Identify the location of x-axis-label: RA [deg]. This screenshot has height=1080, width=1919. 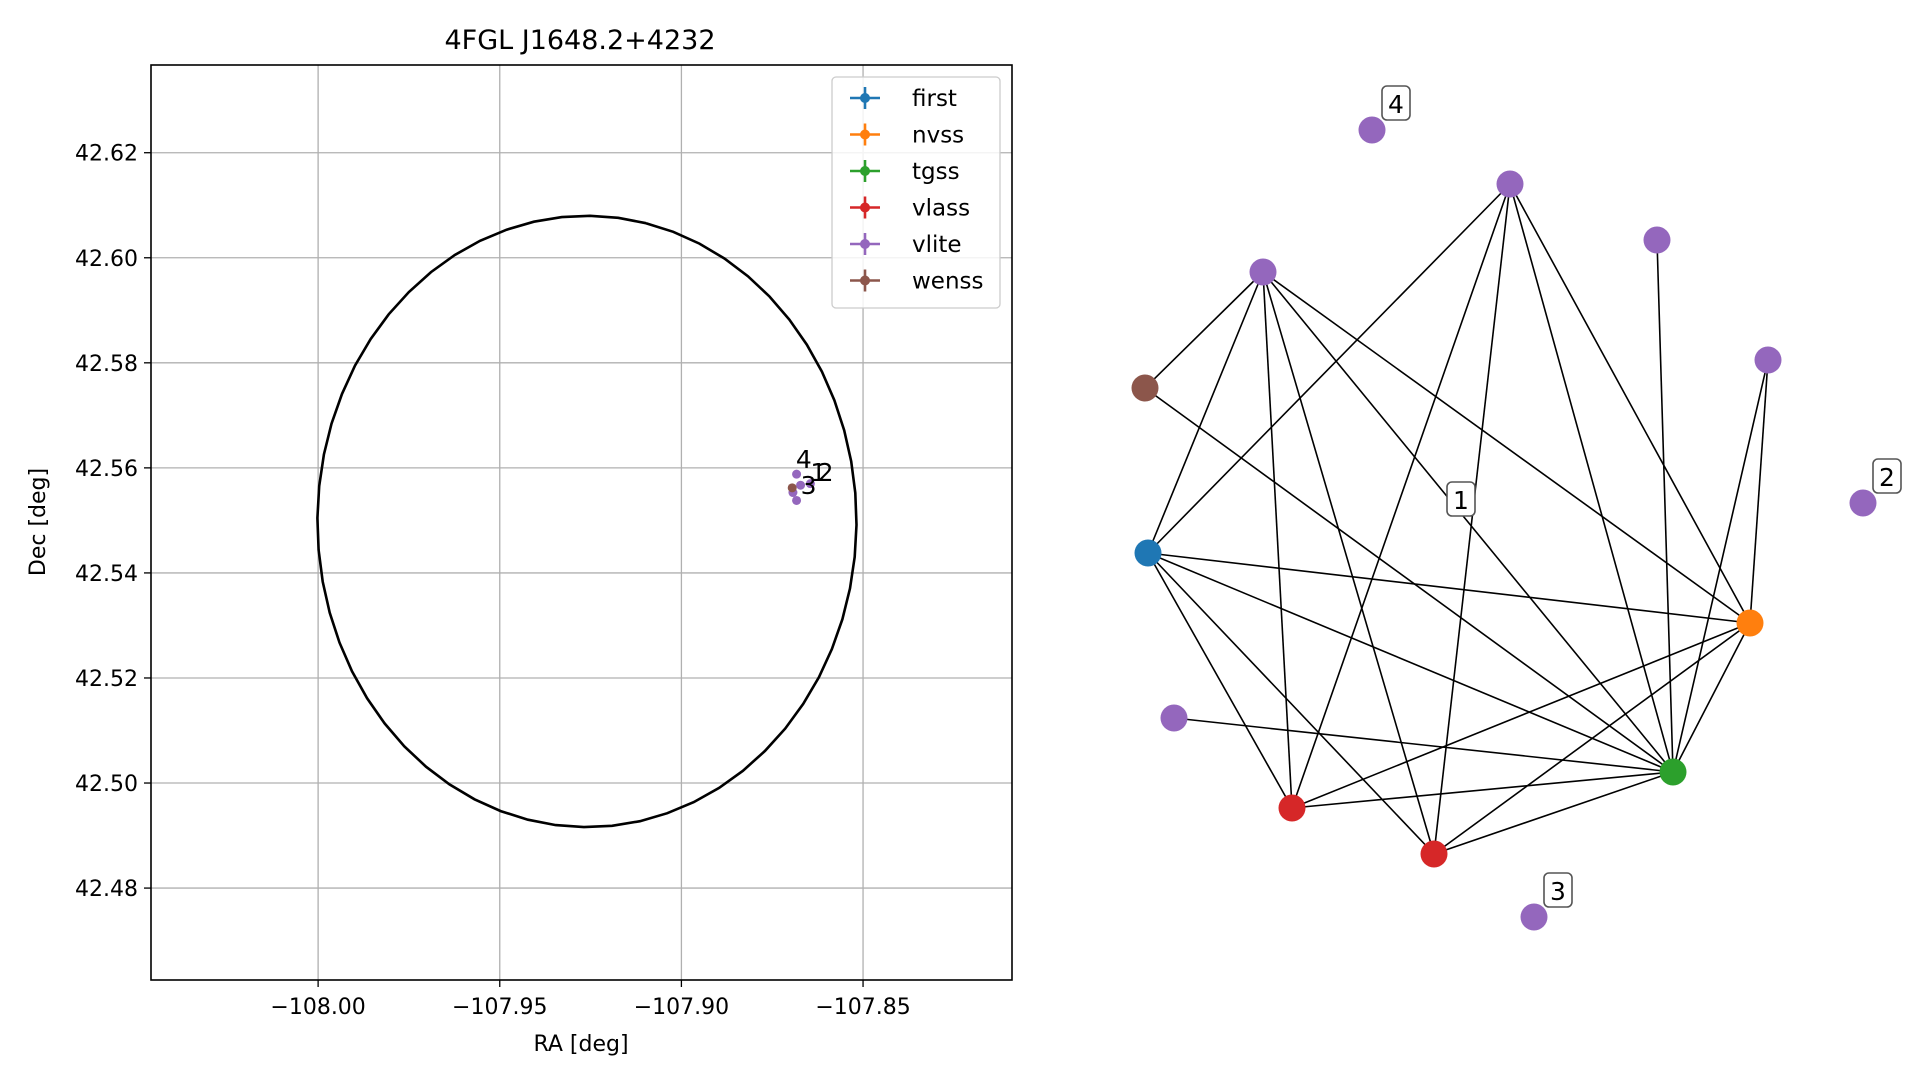
(580, 1044).